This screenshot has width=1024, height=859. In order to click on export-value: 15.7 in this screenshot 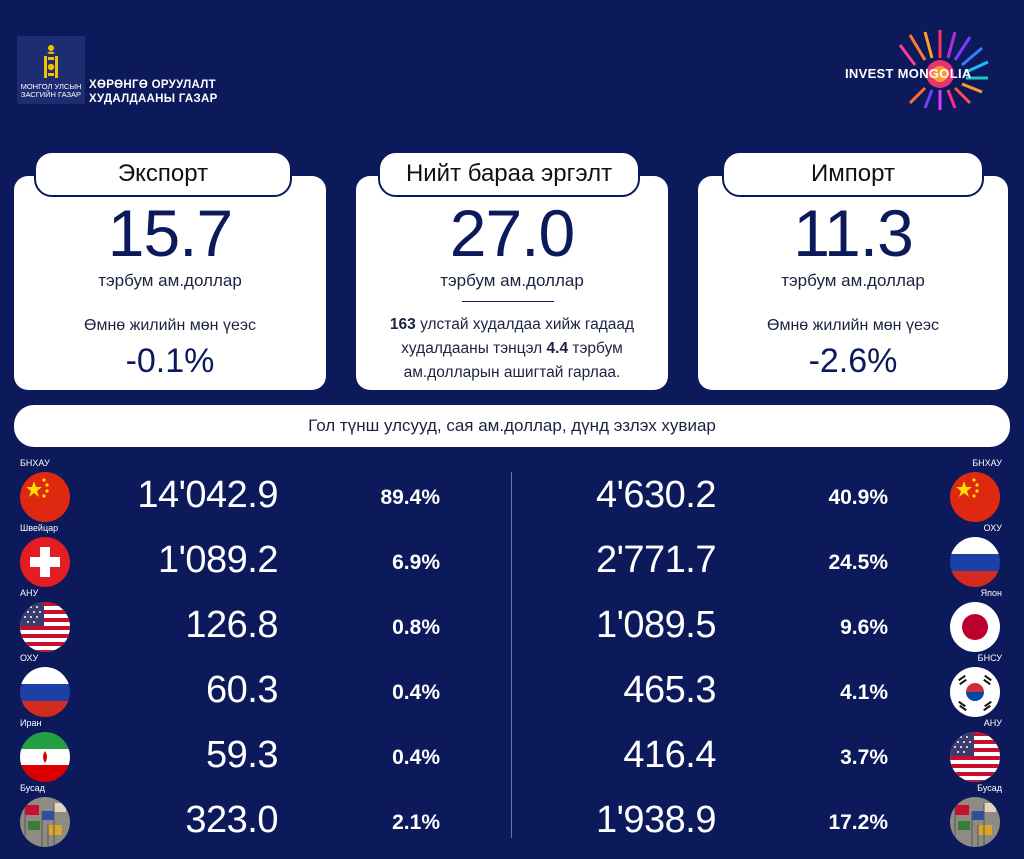, I will do `click(170, 233)`.